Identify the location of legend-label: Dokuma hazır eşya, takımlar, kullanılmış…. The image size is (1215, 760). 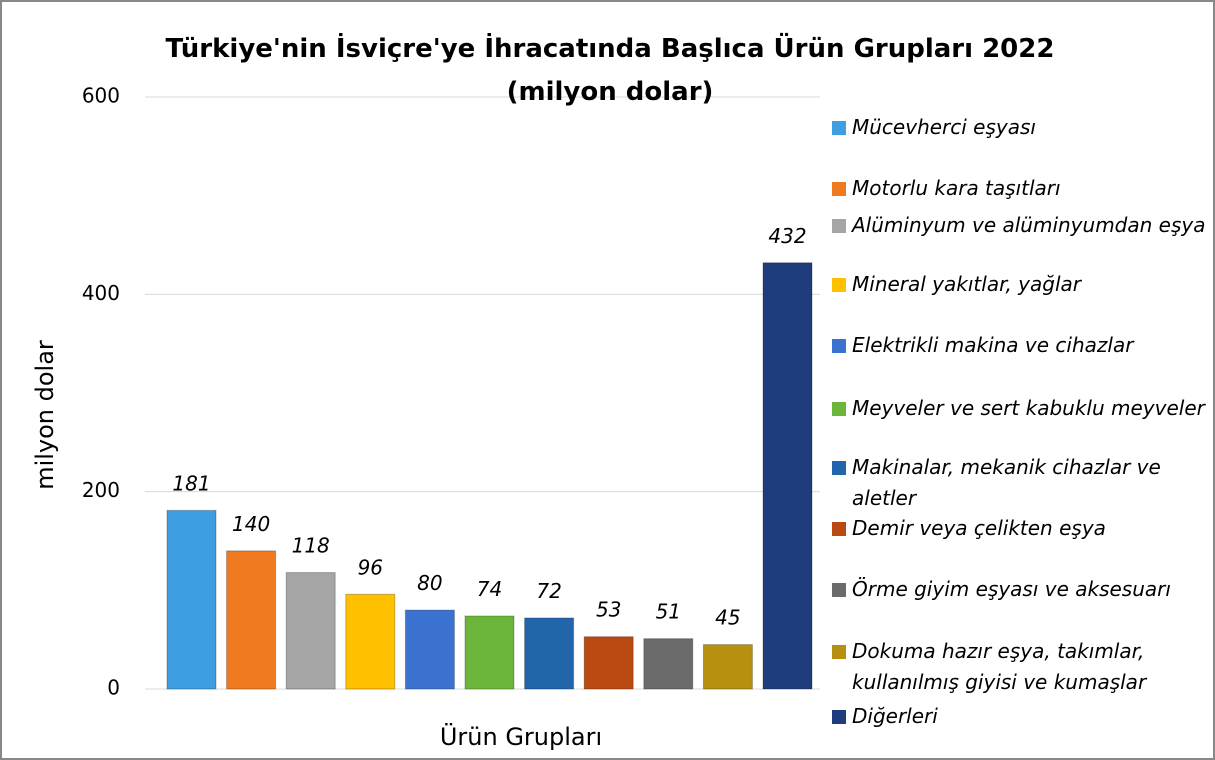
(999, 666).